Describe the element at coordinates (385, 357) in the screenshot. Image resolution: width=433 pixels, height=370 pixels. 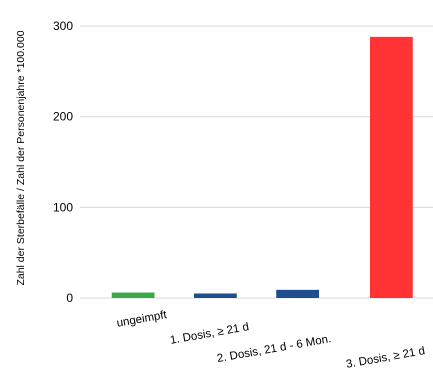
I see `x-category-label: 3. Dosis, ≥ 21 d` at that location.